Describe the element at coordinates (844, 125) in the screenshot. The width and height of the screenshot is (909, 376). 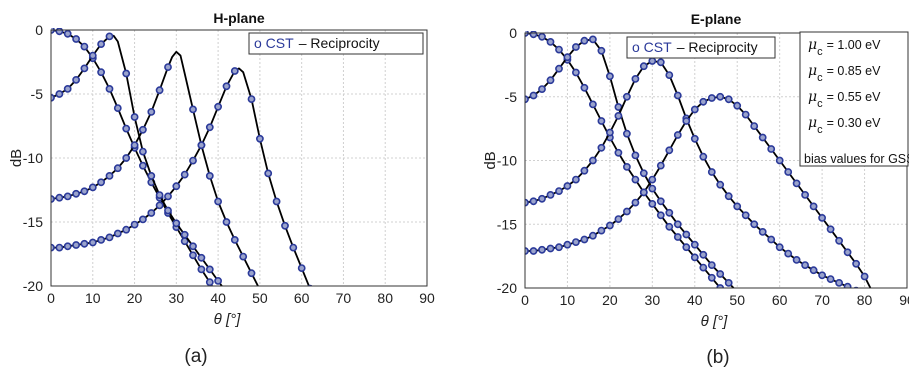
I see `bias-entry: μc = 0.30 eV` at that location.